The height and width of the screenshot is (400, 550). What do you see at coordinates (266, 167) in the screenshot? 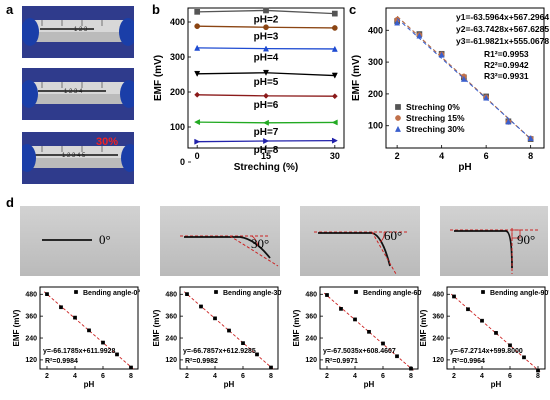
I see `x-axis-label: Streching (%)` at bounding box center [266, 167].